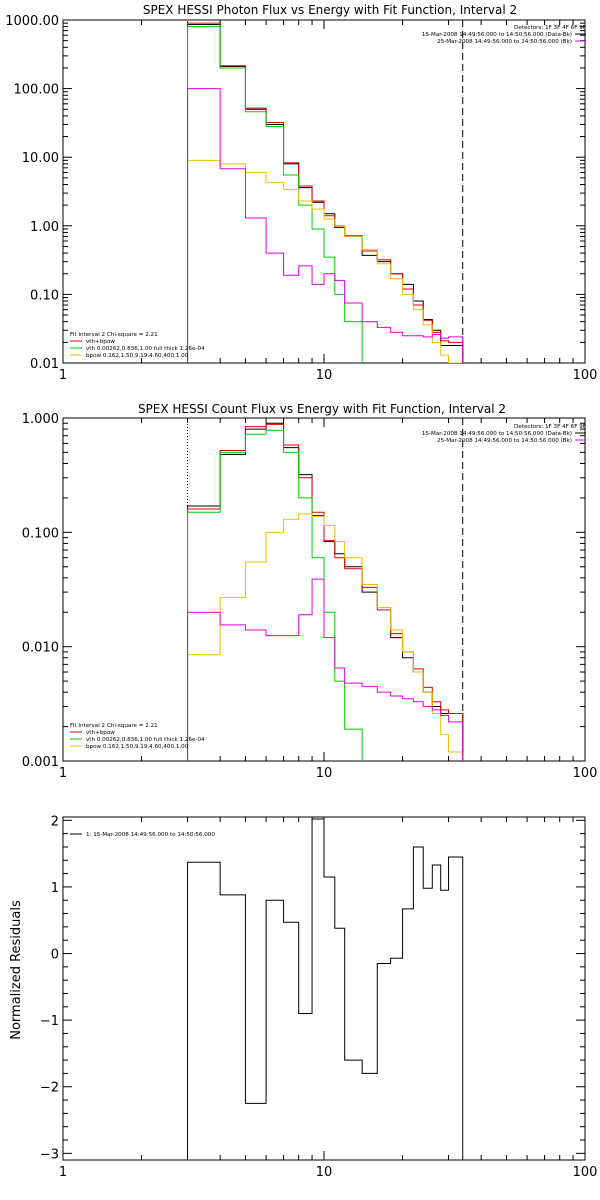  Describe the element at coordinates (49, 1088) in the screenshot. I see `y-tick-label: −2` at that location.